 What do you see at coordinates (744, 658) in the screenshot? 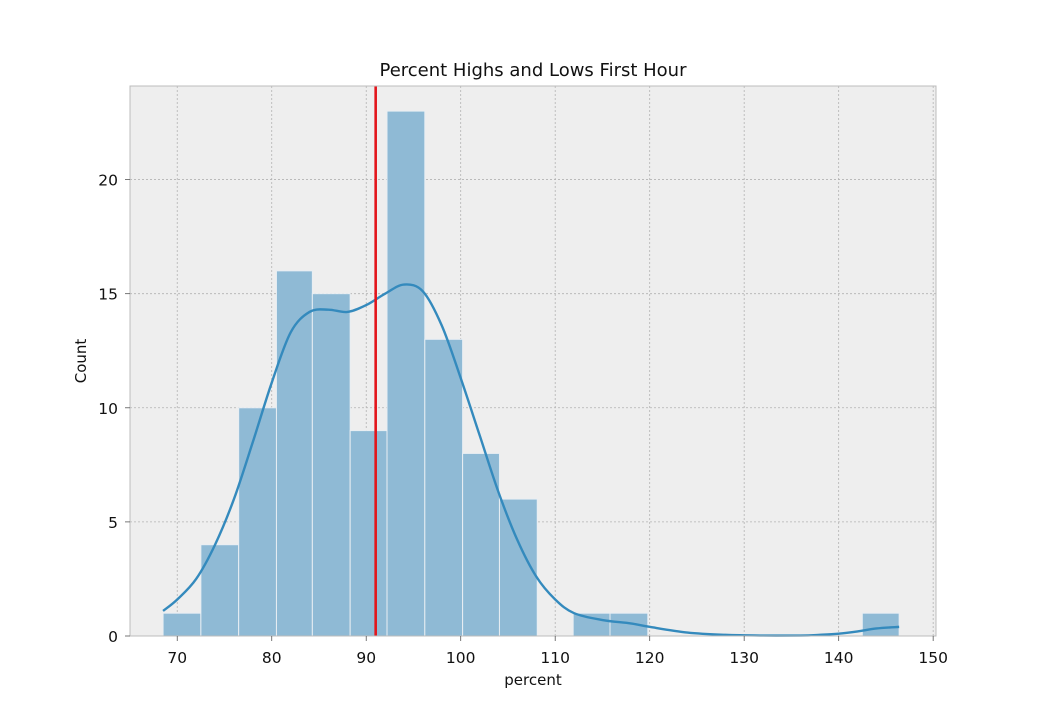
I see `x-tick-label: 130` at bounding box center [744, 658].